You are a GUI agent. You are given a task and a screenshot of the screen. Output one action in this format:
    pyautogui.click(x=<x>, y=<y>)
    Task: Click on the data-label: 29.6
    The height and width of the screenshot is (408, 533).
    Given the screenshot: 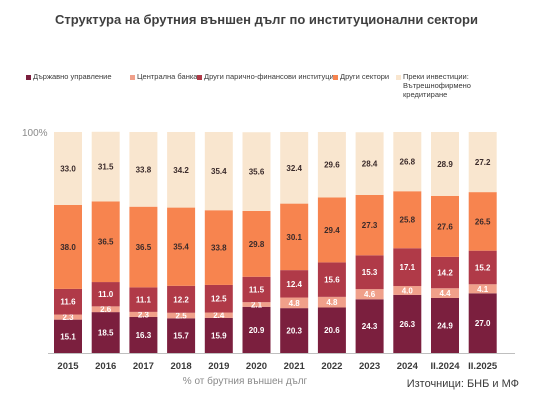 What is the action you would take?
    pyautogui.click(x=332, y=165)
    